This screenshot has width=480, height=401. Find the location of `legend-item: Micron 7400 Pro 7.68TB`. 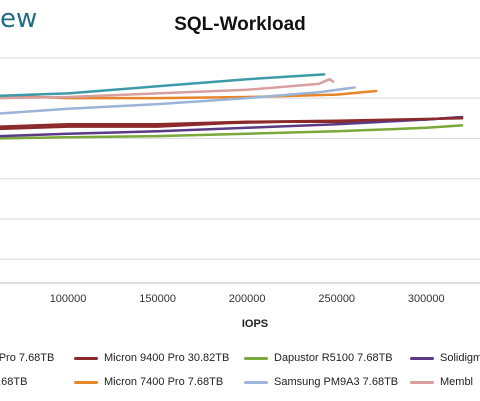

legend-item: Micron 7400 Pro 7.68TB is located at coordinates (148, 382).